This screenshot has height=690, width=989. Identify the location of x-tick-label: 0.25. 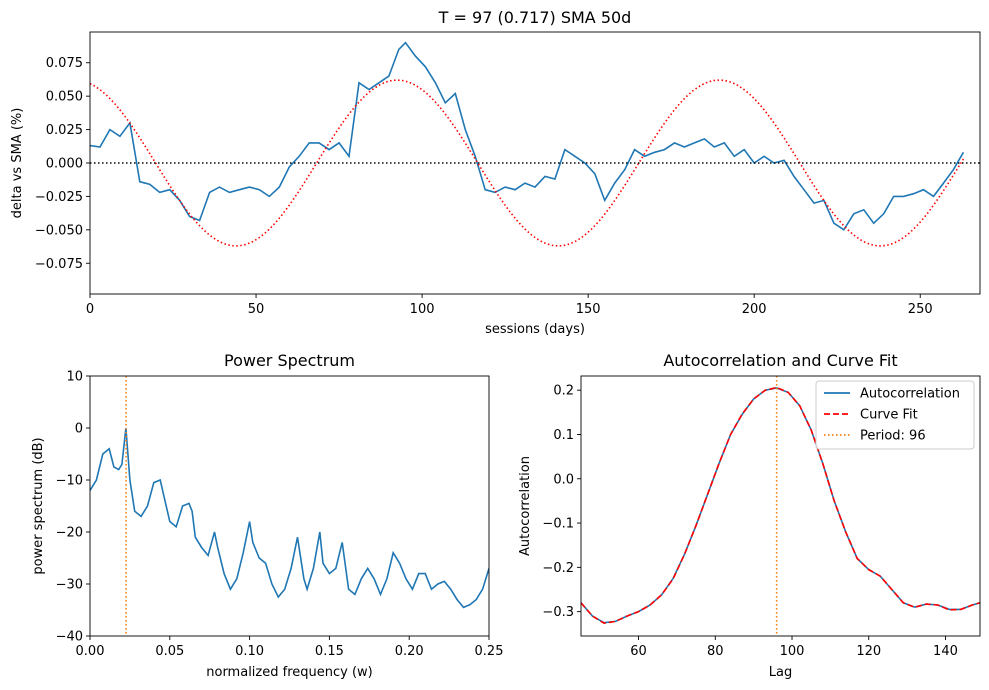
(489, 651).